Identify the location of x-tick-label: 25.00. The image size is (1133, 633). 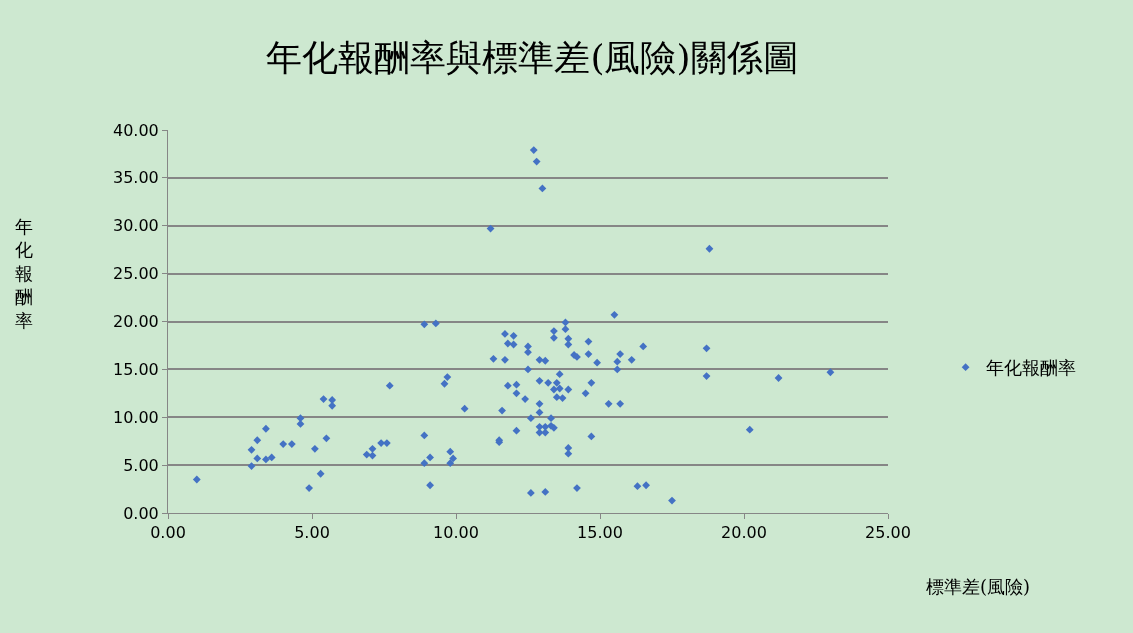
(888, 533).